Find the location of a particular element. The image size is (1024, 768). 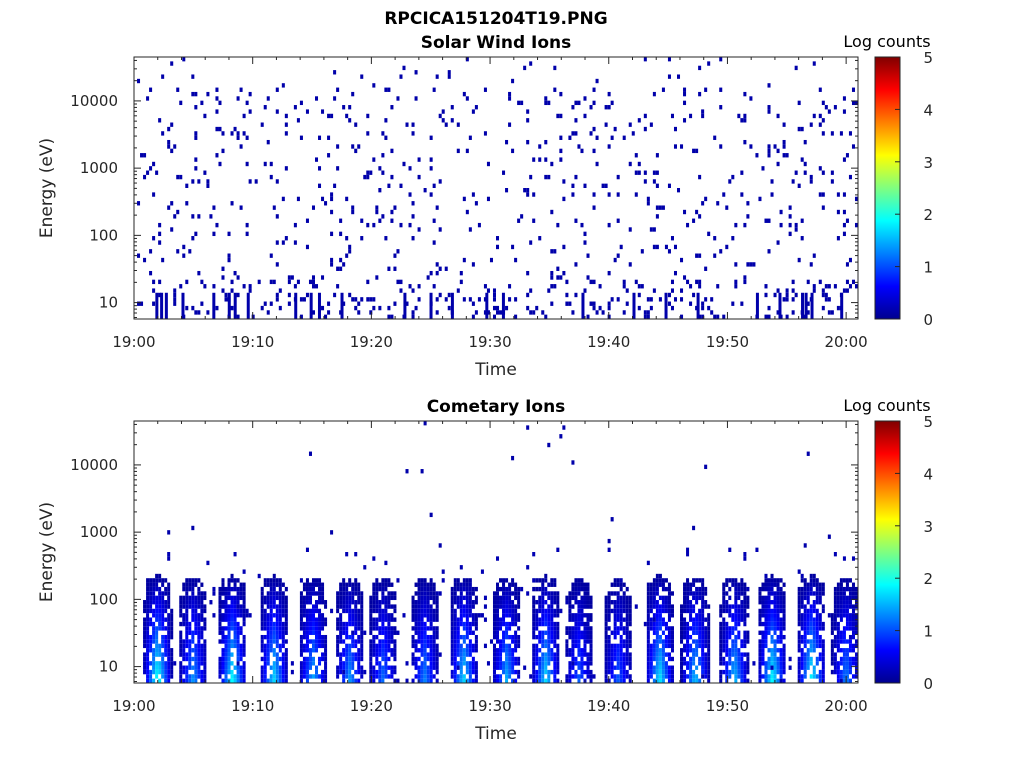

ylabel-top: Energy (eV) is located at coordinates (47, 188).